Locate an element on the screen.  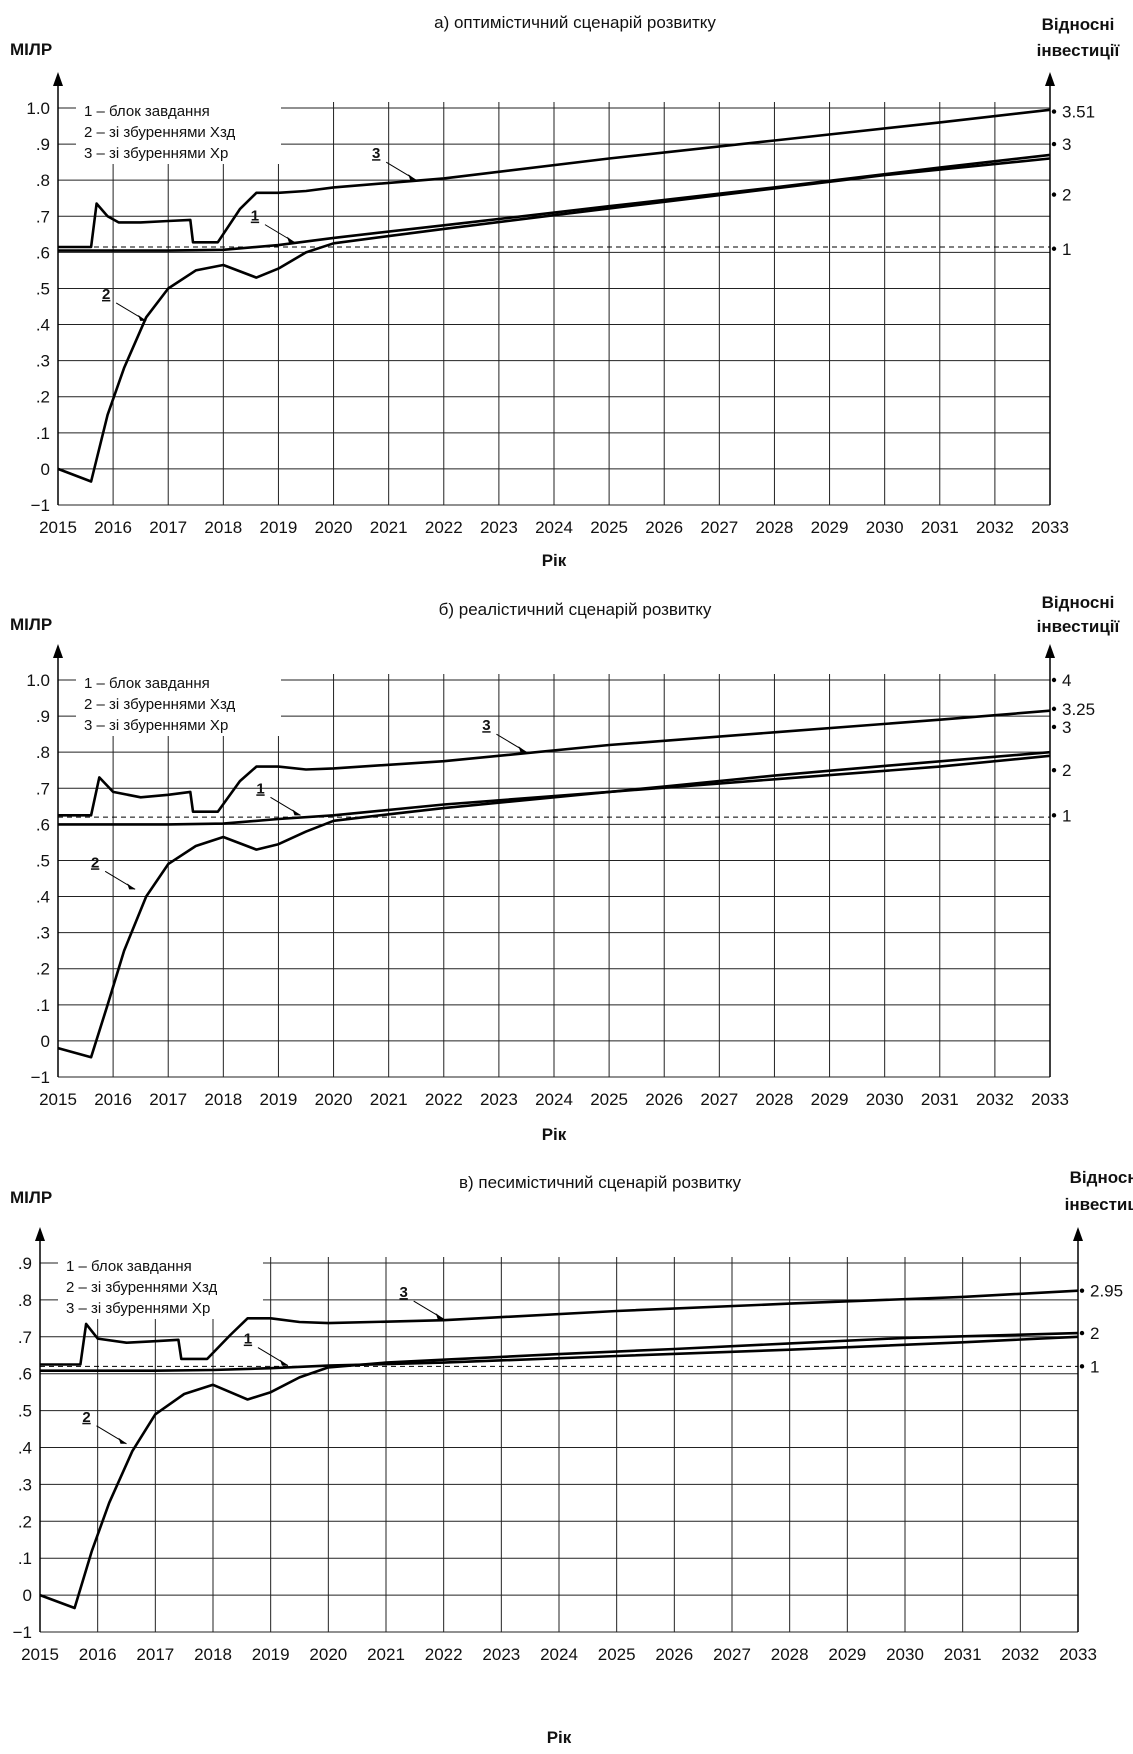
y-tick-label: .2 is located at coordinates (43, 397).